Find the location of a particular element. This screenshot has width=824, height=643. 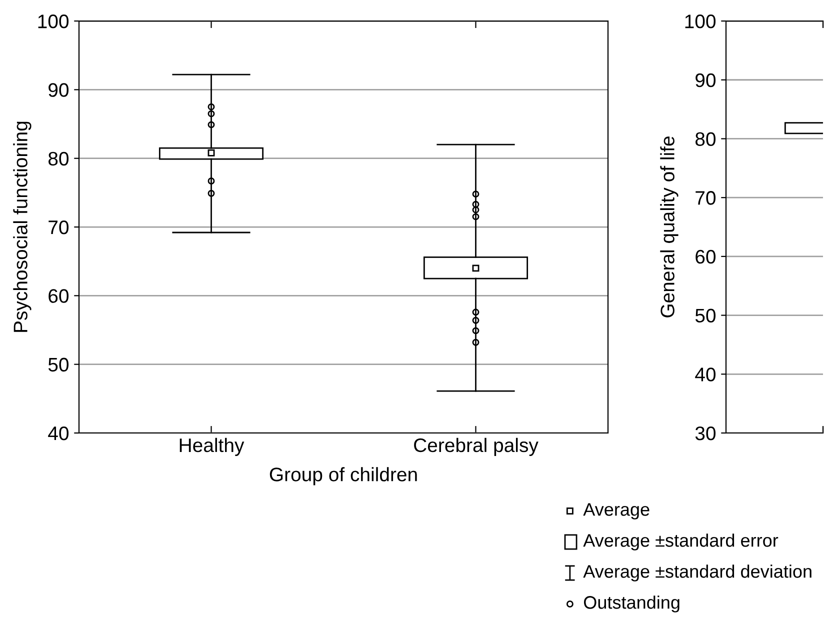

x-tick-label: Cerebral palsy is located at coordinates (476, 447).